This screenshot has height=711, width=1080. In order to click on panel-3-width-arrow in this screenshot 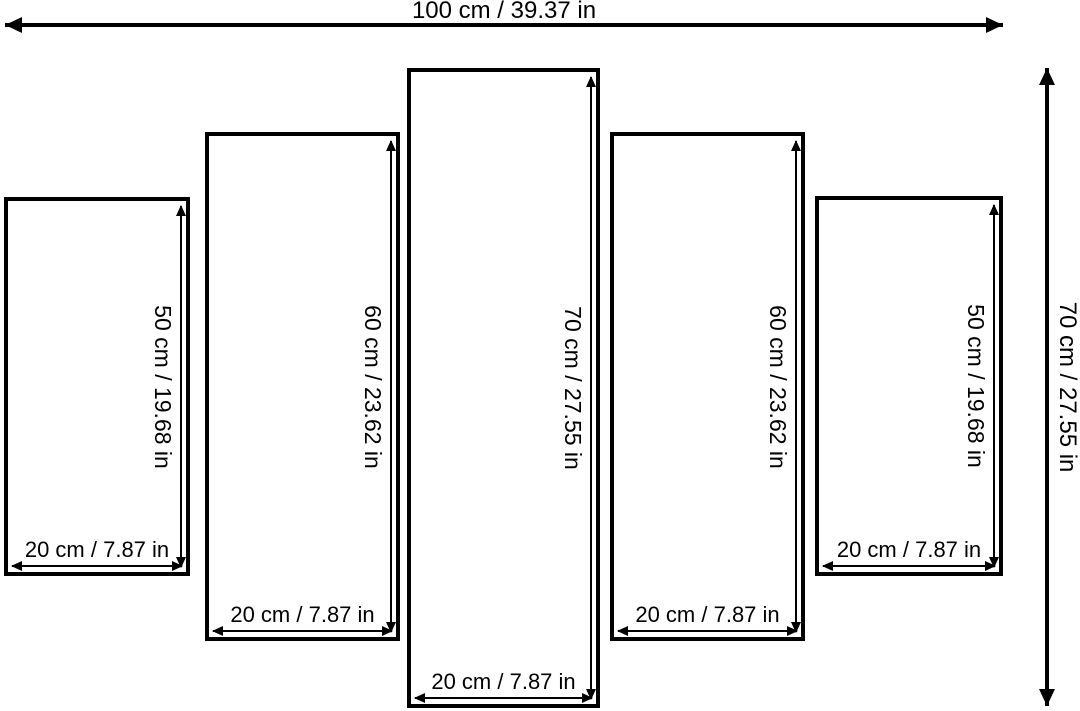, I will do `click(503, 698)`.